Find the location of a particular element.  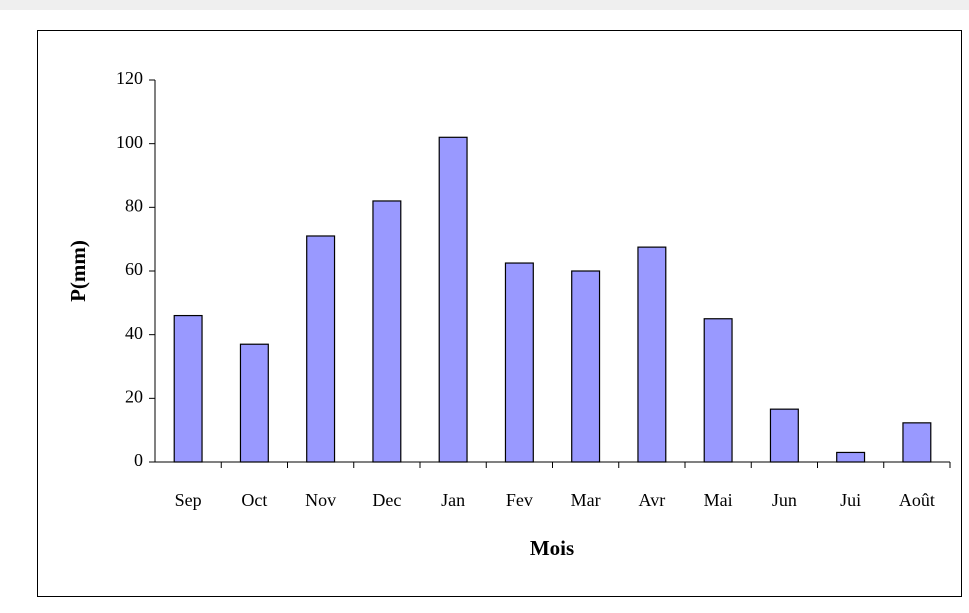

y-tick-label: 60 is located at coordinates (134, 269).